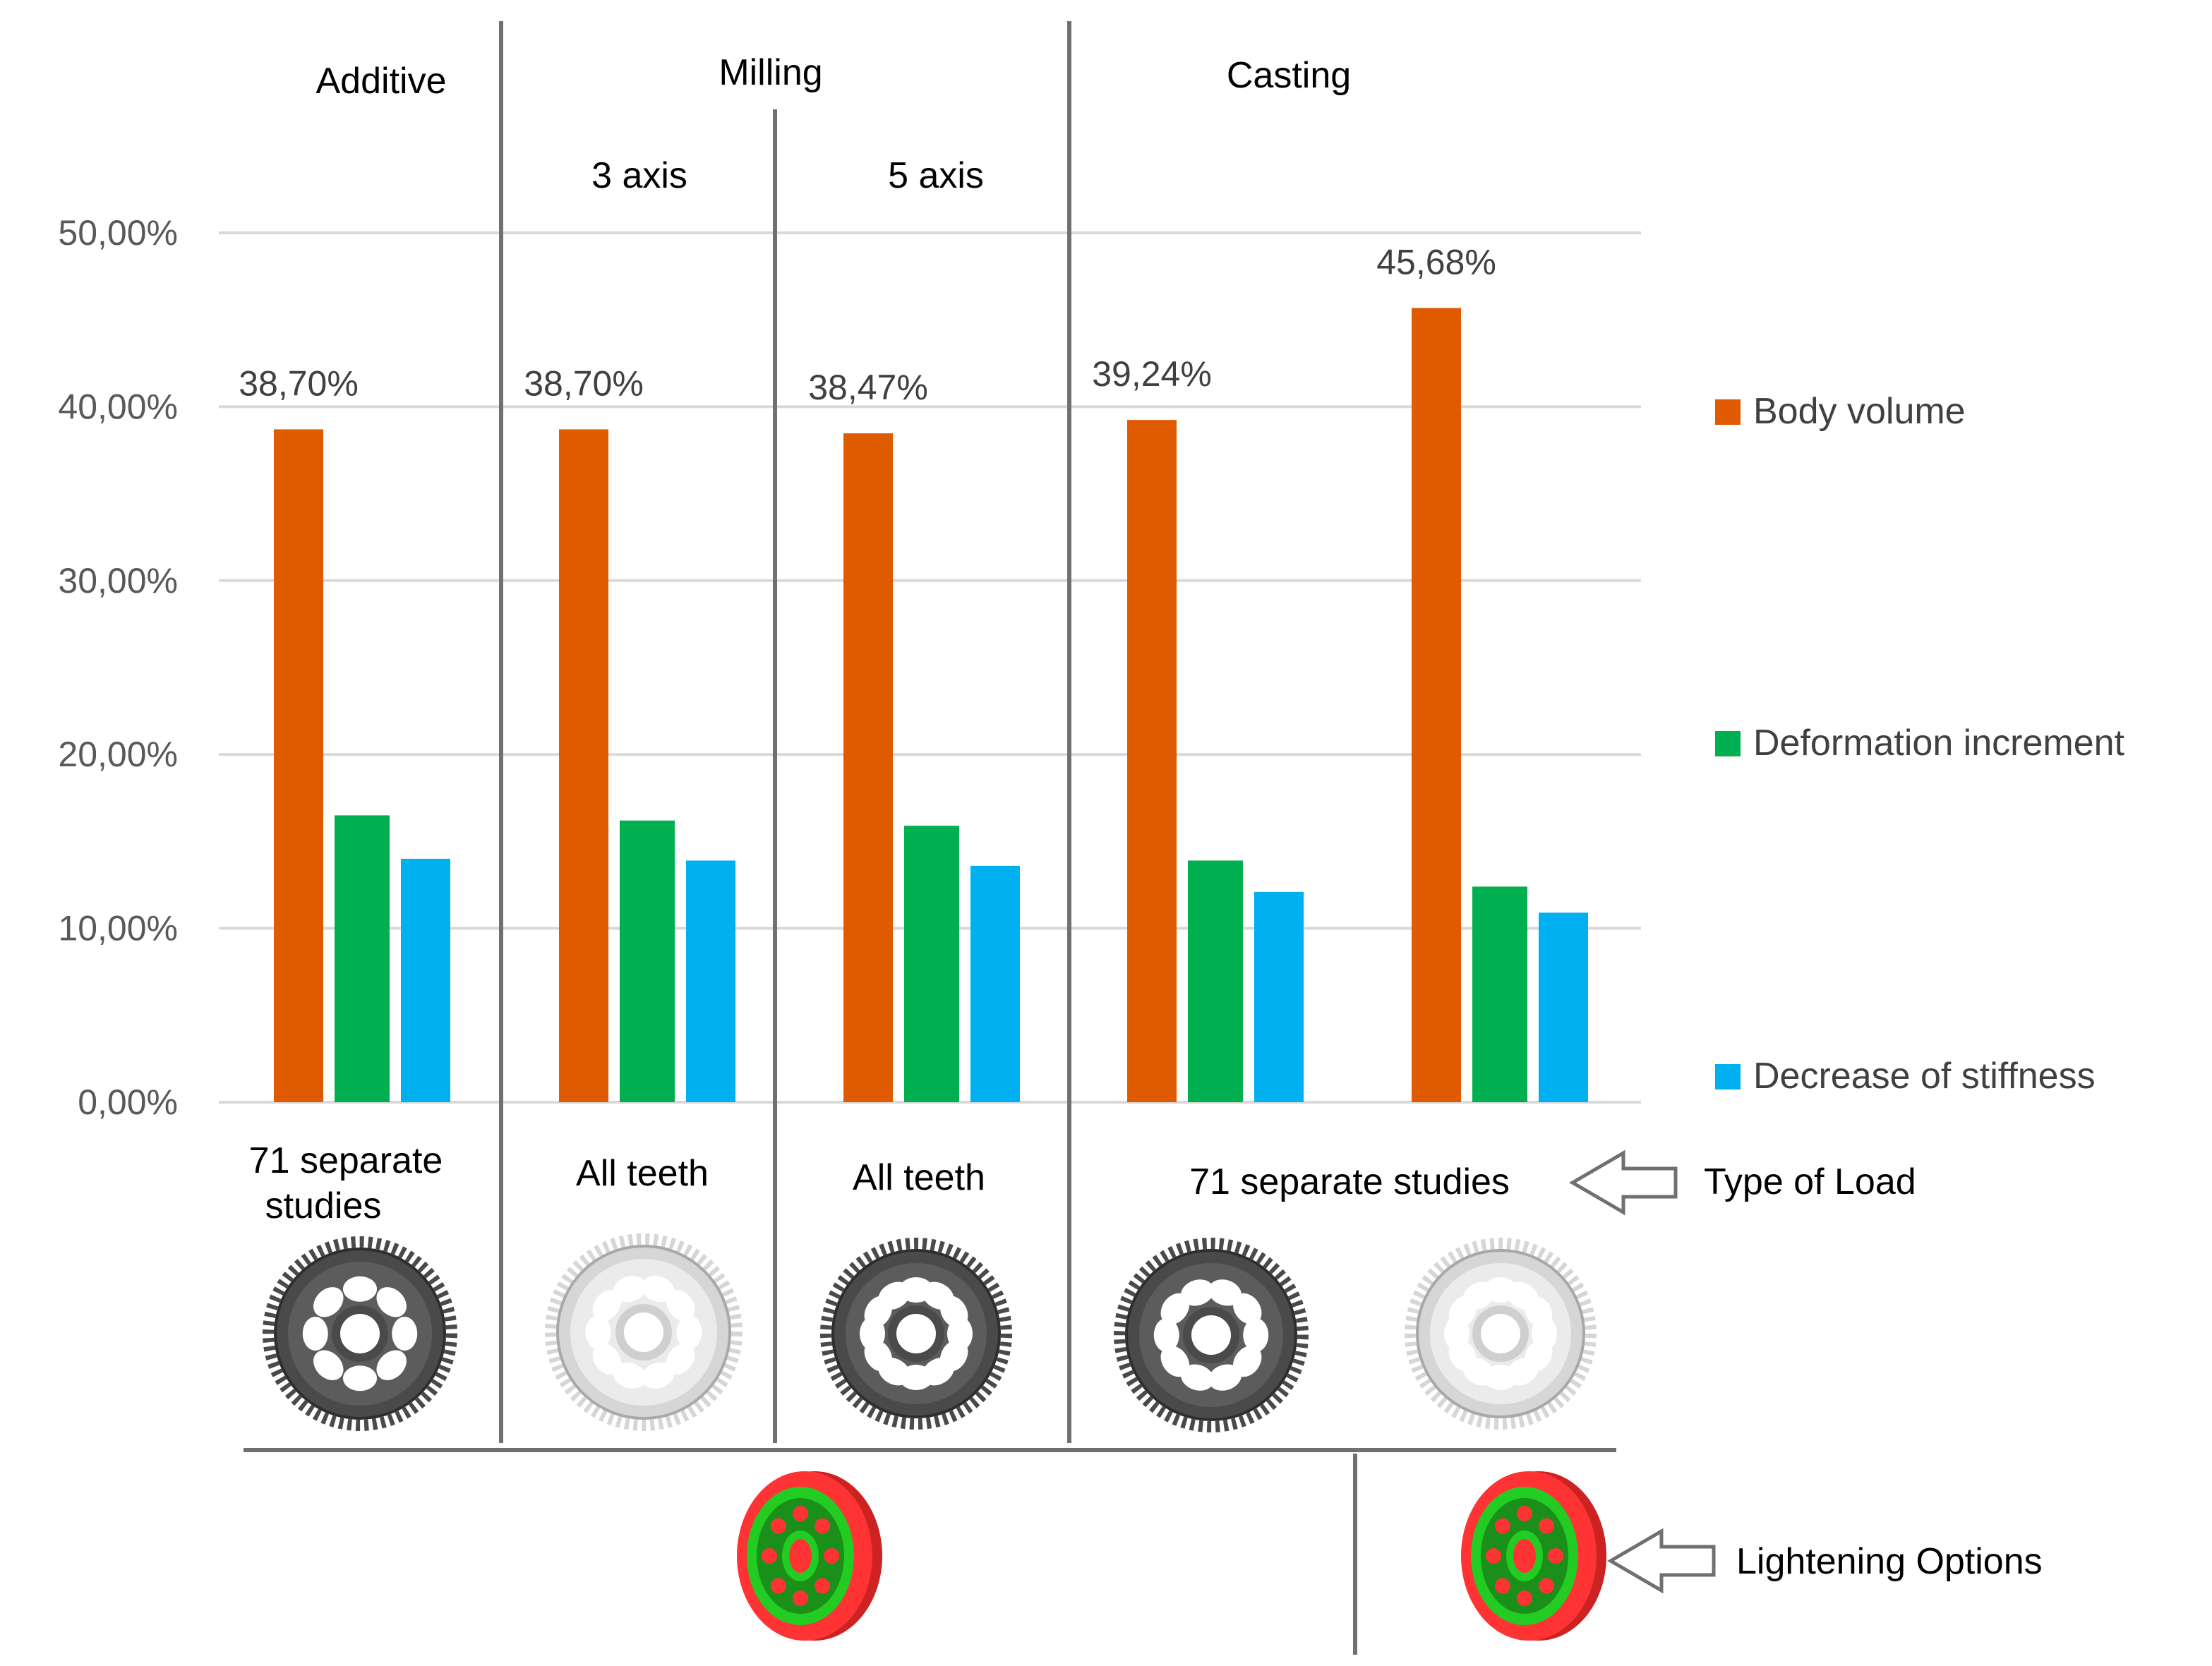 Image resolution: width=2212 pixels, height=1666 pixels. Describe the element at coordinates (1289, 76) in the screenshot. I see `header-casting: Casting` at that location.